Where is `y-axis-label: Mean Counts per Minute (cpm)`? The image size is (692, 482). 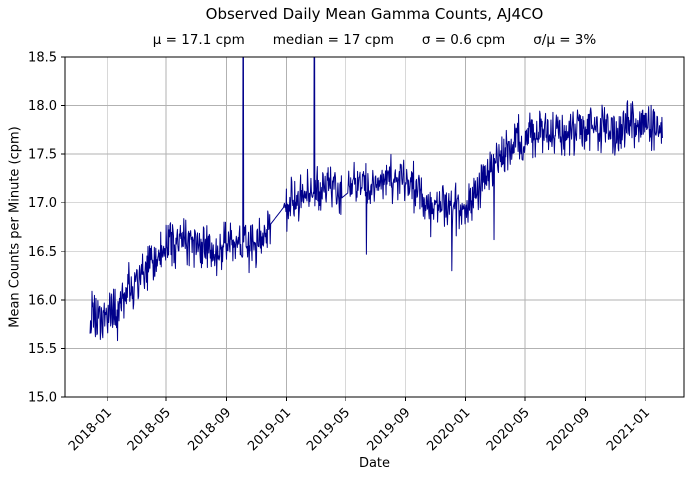 y-axis-label: Mean Counts per Minute (cpm) is located at coordinates (15, 227).